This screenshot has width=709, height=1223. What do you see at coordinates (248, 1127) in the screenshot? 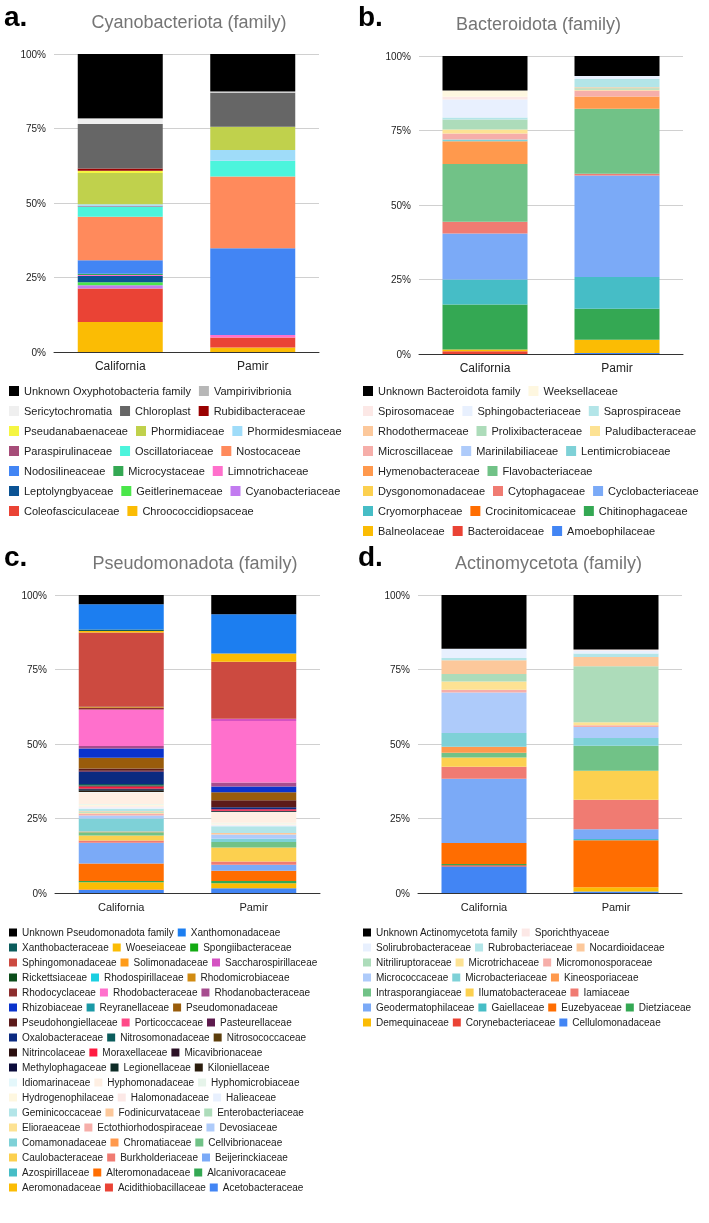
I see `legend-label: Devosiaceae` at bounding box center [248, 1127].